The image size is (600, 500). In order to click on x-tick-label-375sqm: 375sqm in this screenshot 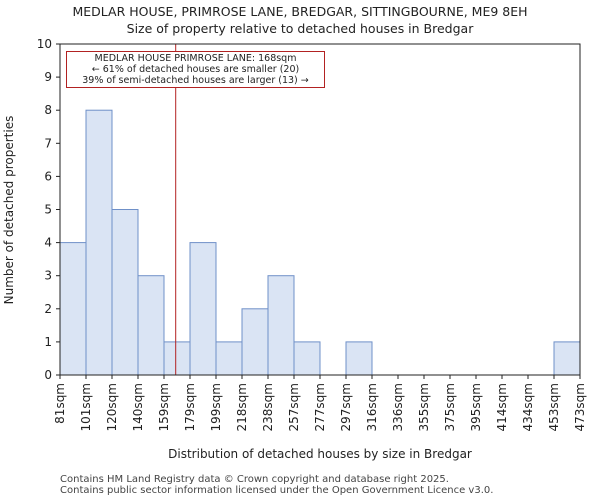, I will do `click(450, 407)`.